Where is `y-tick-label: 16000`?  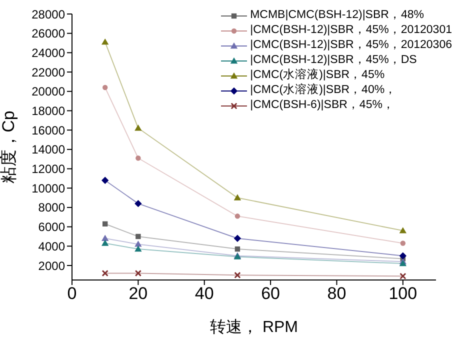
y-tick-label: 16000 is located at coordinates (49, 130).